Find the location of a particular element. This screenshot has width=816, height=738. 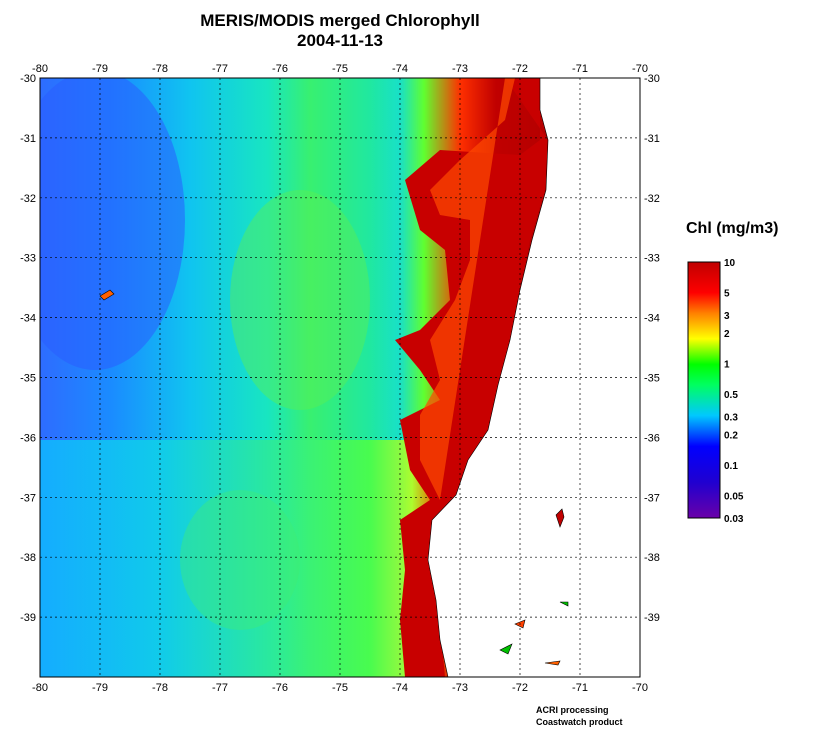

colorbar-tick-label: 5 is located at coordinates (727, 294).